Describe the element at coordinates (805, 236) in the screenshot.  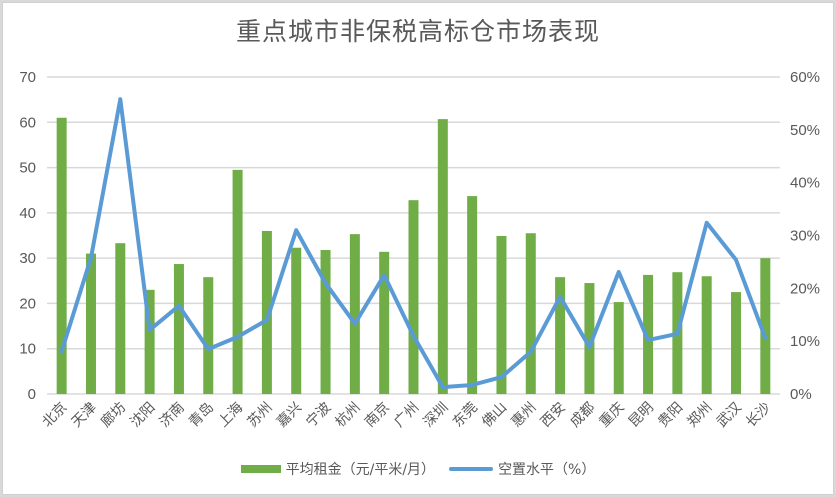
I see `right-axis-tick: 30%` at that location.